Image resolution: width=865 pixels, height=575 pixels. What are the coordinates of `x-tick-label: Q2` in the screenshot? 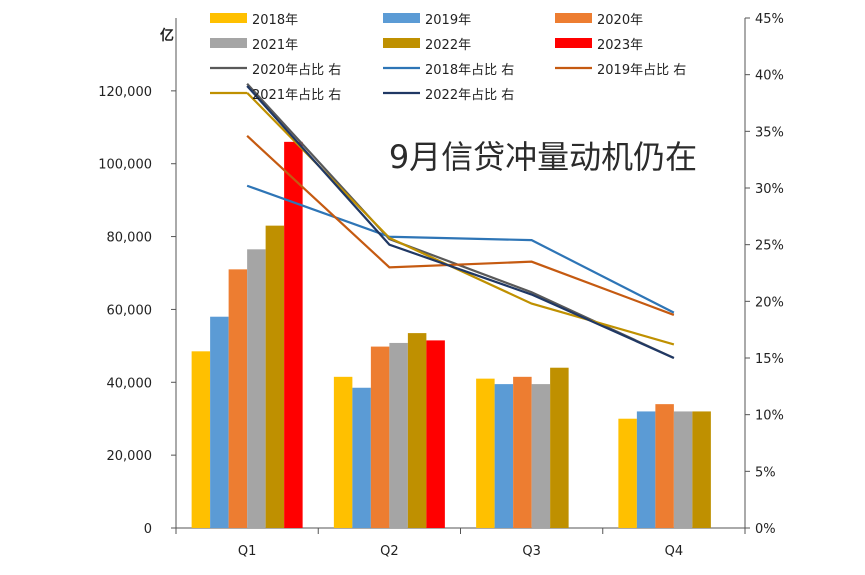 It's located at (389, 551).